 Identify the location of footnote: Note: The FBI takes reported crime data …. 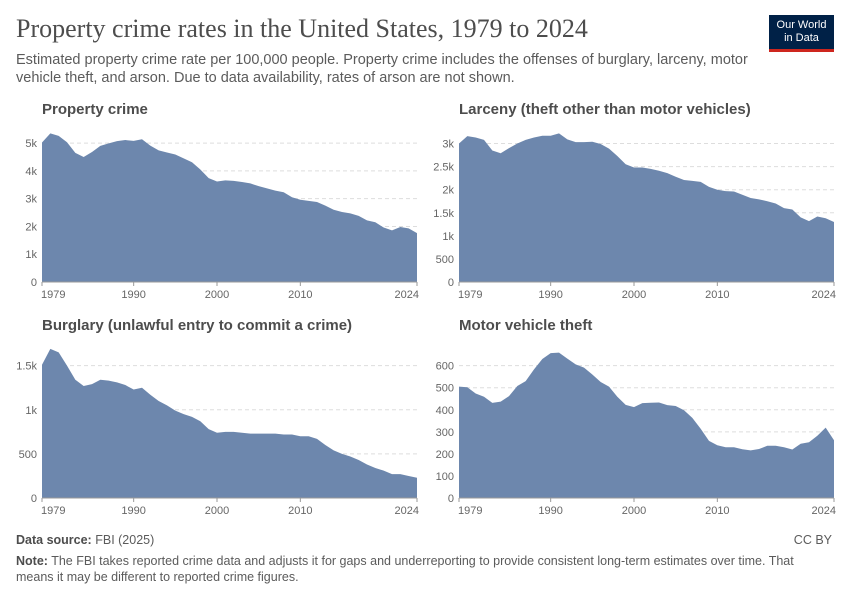
(421, 569).